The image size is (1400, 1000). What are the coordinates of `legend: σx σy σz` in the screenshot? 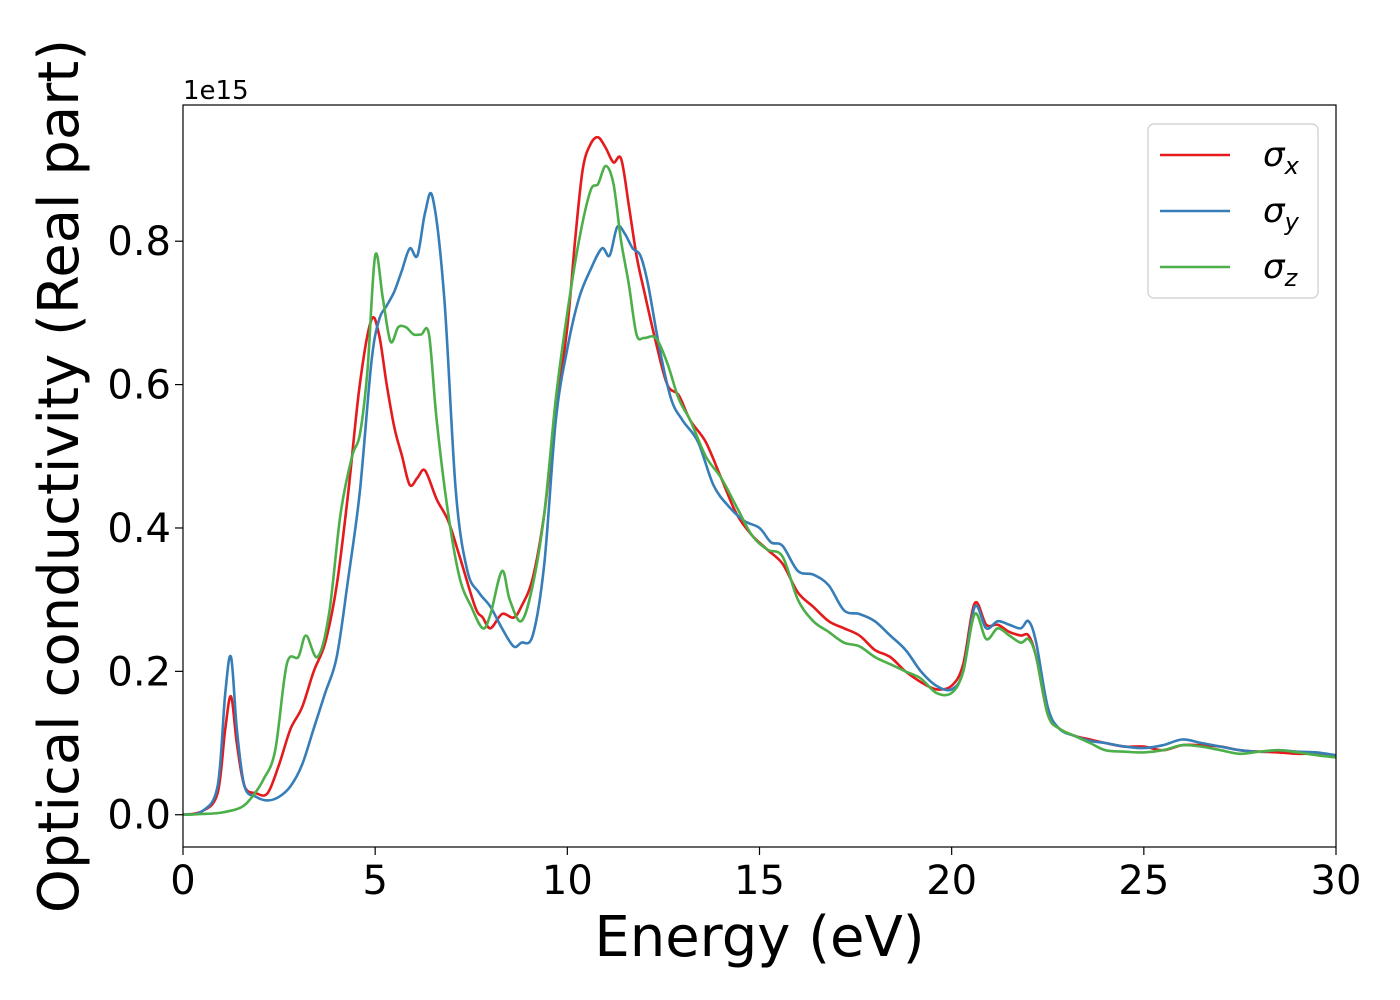 It's located at (1233, 211).